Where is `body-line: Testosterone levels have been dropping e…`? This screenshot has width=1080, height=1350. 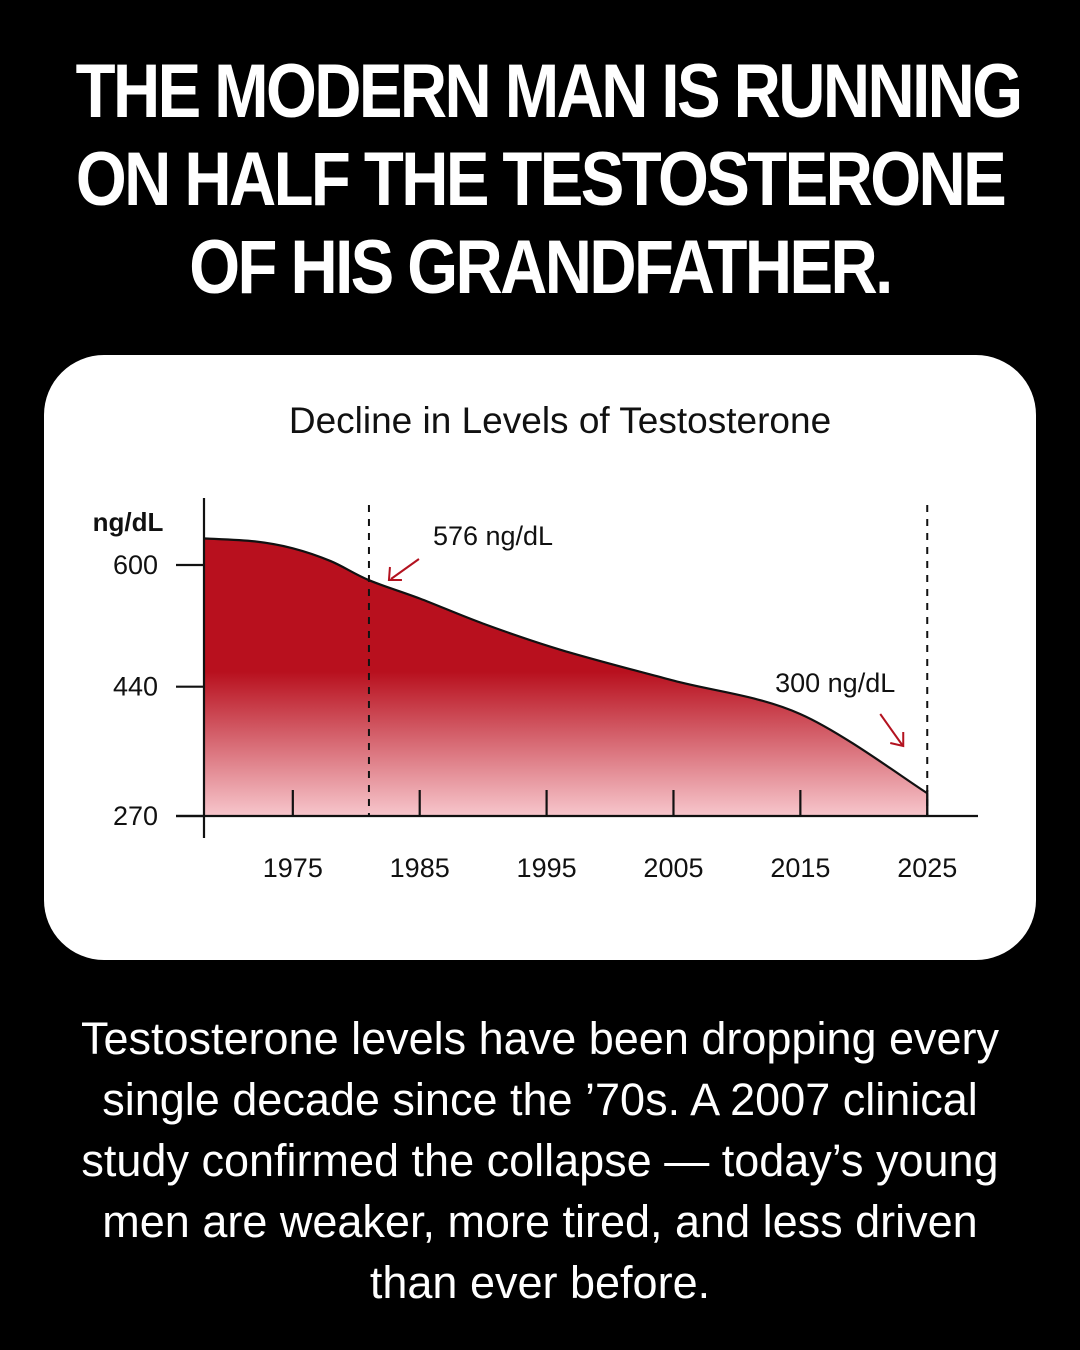
body-line: Testosterone levels have been dropping e… is located at coordinates (540, 1038).